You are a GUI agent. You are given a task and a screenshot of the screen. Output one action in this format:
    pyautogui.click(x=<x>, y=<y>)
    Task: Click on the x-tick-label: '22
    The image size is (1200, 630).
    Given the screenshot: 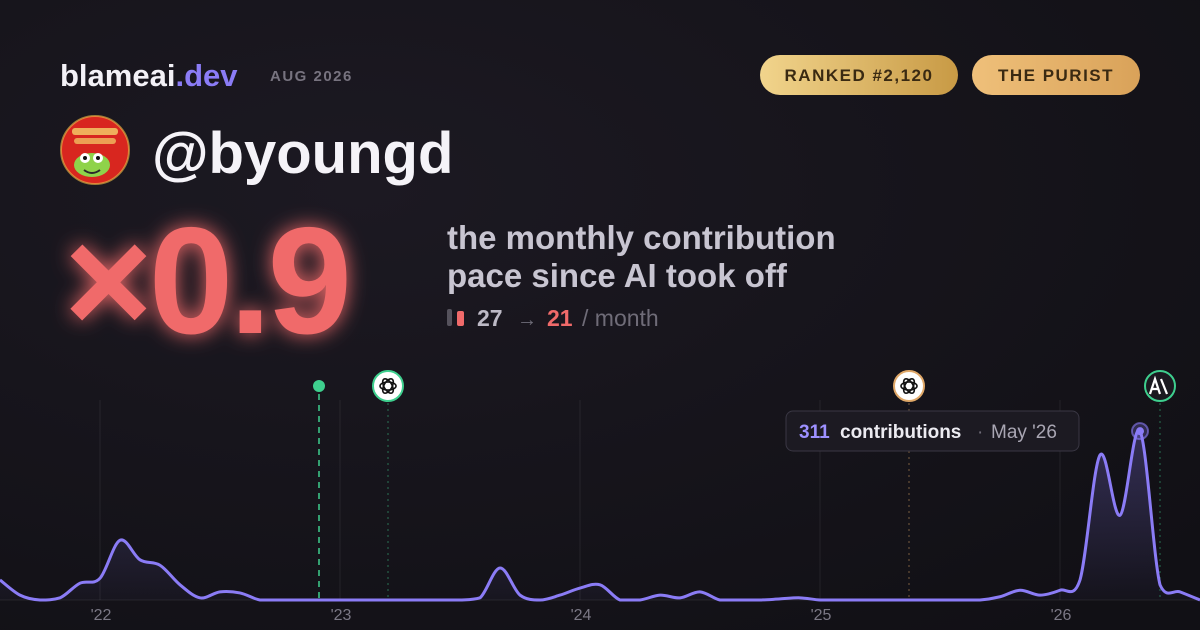 What is the action you would take?
    pyautogui.click(x=101, y=615)
    